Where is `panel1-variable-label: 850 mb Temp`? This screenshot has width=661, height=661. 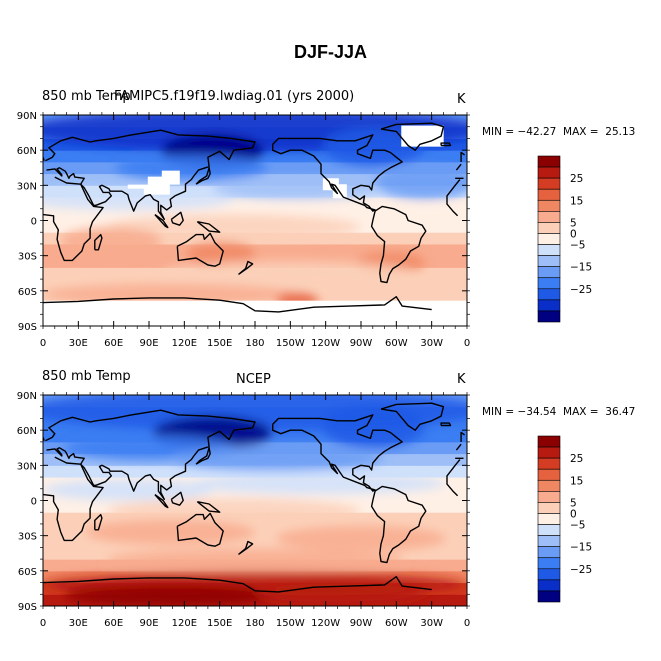 panel1-variable-label: 850 mb Temp is located at coordinates (86, 96).